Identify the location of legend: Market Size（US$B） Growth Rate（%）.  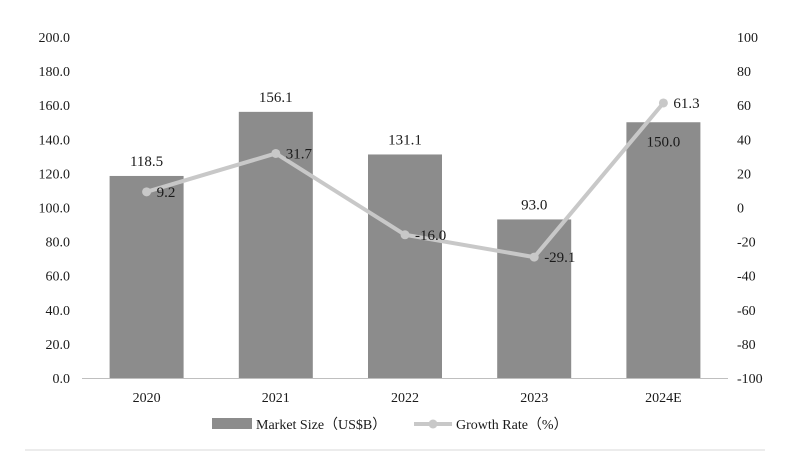
(390, 425).